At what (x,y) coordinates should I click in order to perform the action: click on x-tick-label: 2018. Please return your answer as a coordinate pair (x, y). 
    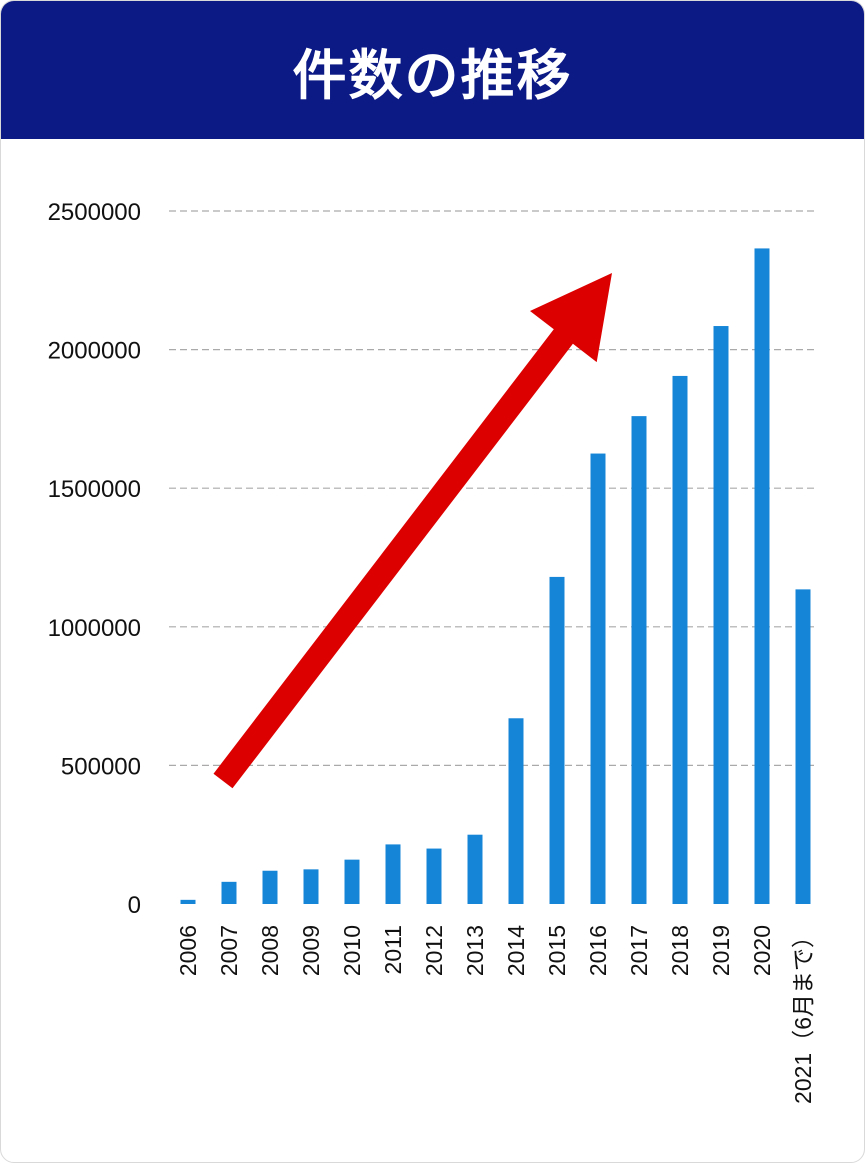
    Looking at the image, I should click on (680, 950).